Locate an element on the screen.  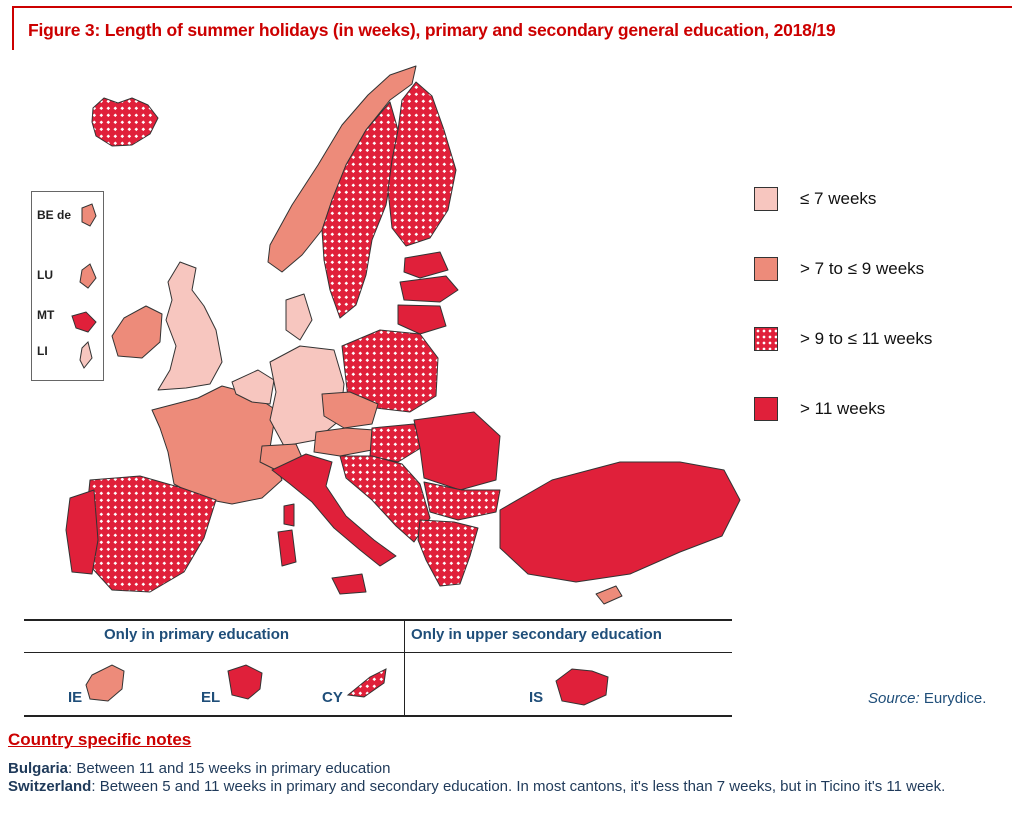
inset-shape-li is located at coordinates (86, 355).